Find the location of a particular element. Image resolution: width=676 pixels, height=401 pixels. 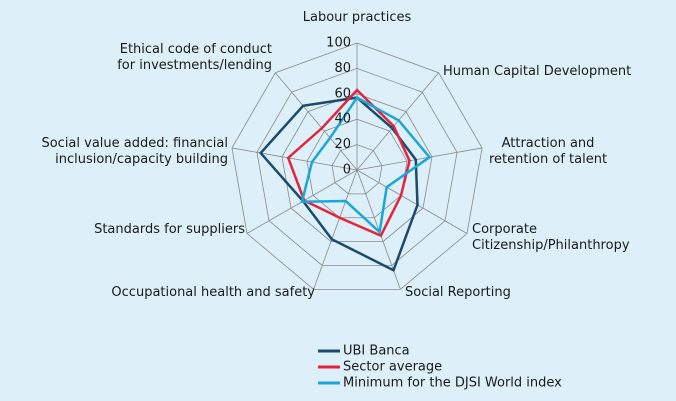

y-tick-label: 20 is located at coordinates (342, 144).